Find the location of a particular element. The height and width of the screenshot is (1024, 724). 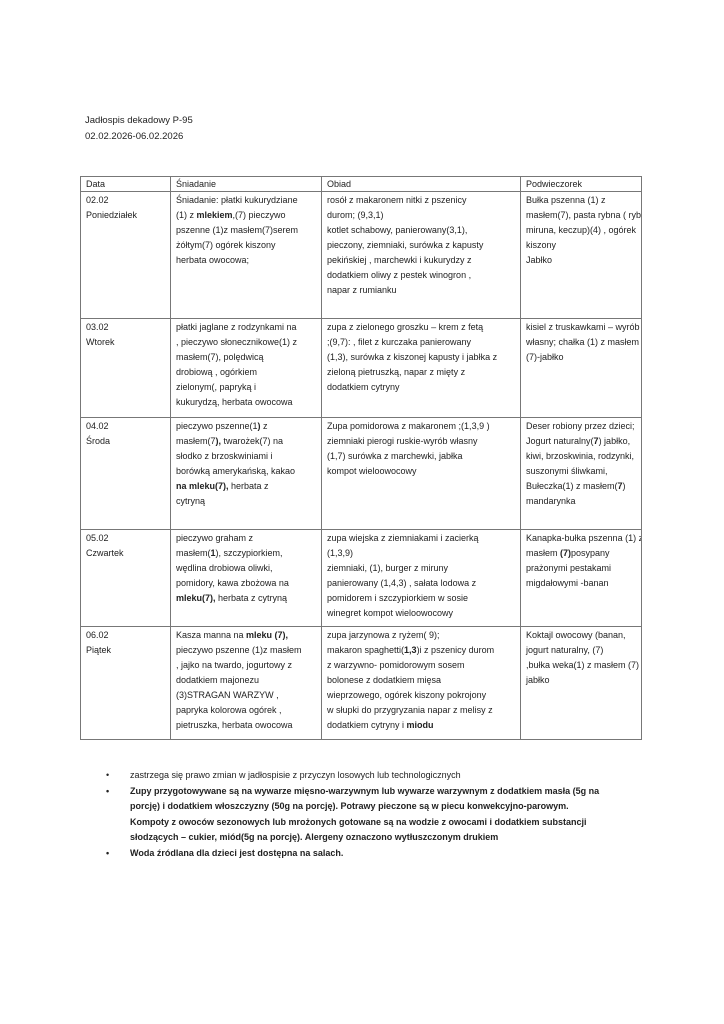

allergen-bold-text: mleku(7), is located at coordinates (196, 598).